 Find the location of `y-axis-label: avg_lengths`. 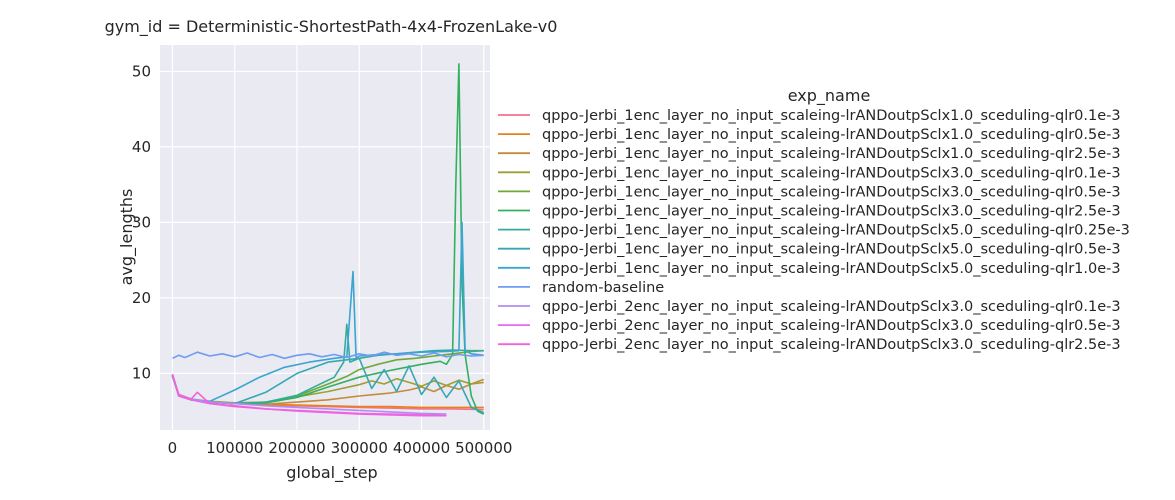

y-axis-label: avg_lengths is located at coordinates (127, 237).